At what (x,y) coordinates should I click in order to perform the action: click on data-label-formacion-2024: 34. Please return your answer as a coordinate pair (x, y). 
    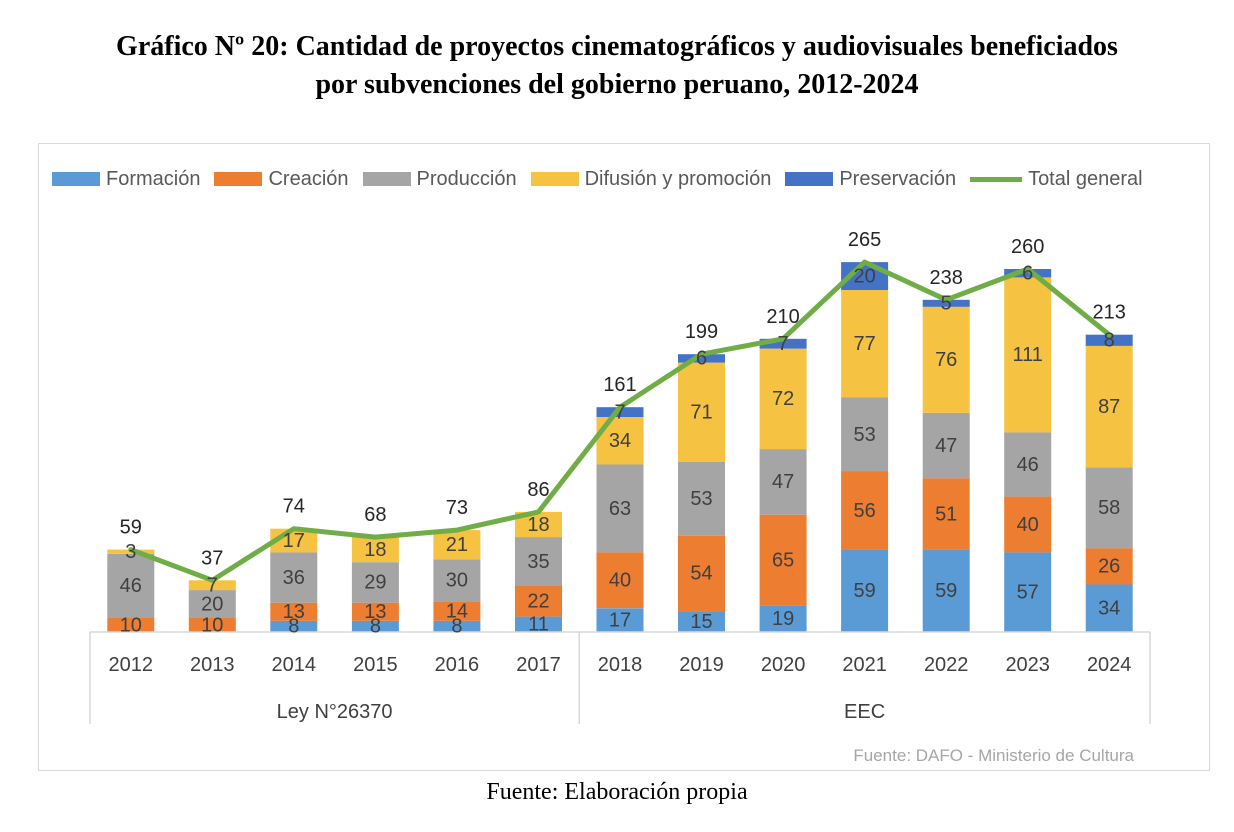
    Looking at the image, I should click on (1109, 609).